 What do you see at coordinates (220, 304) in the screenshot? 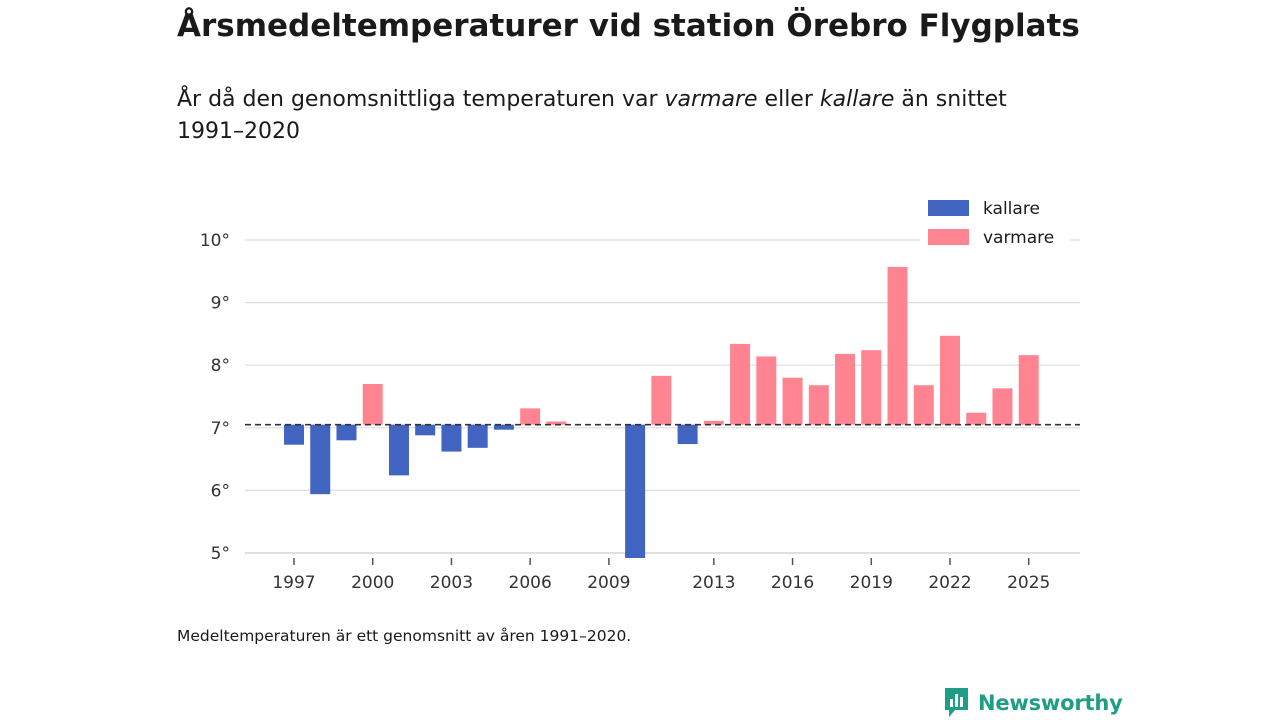
I see `y-tick-label: 9°` at bounding box center [220, 304].